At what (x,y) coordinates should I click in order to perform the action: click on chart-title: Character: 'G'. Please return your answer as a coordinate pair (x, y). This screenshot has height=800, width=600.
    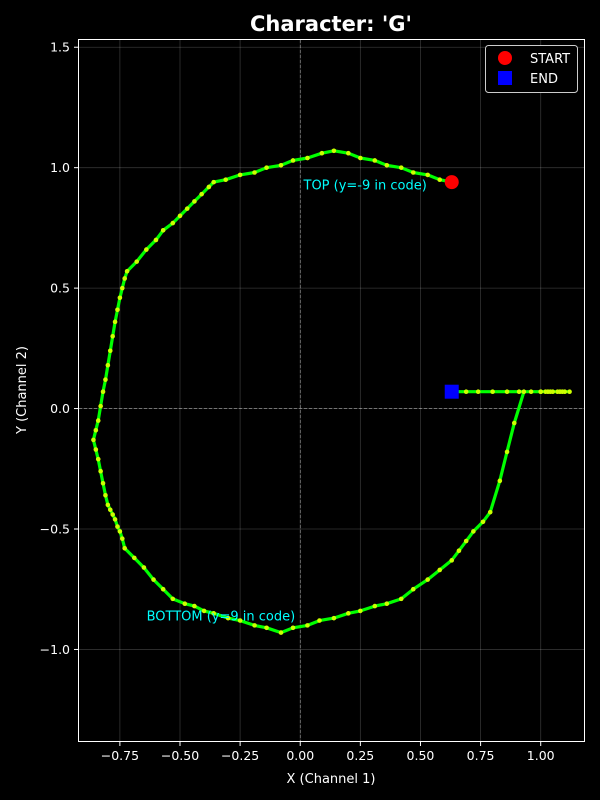
    Looking at the image, I should click on (331, 24).